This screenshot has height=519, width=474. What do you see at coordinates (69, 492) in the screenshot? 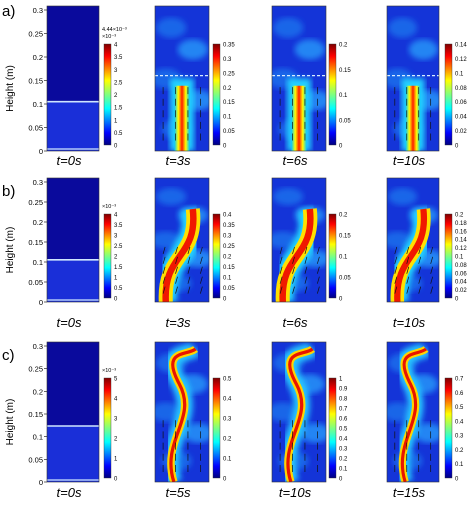
I see `time-label: t=0s` at bounding box center [69, 492].